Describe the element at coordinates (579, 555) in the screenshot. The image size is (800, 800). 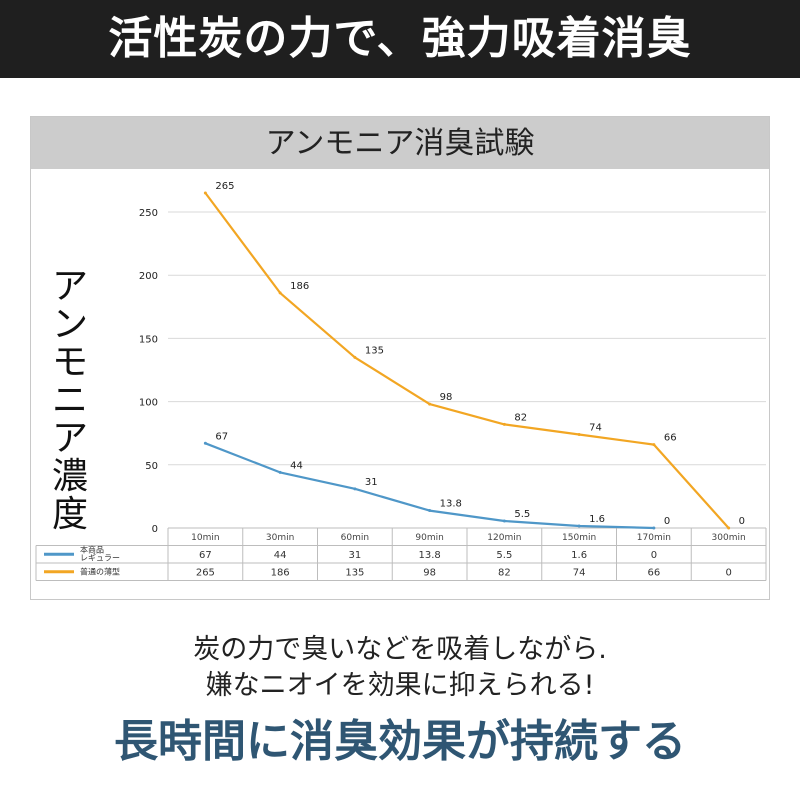
I see `table-cell: 1.6` at that location.